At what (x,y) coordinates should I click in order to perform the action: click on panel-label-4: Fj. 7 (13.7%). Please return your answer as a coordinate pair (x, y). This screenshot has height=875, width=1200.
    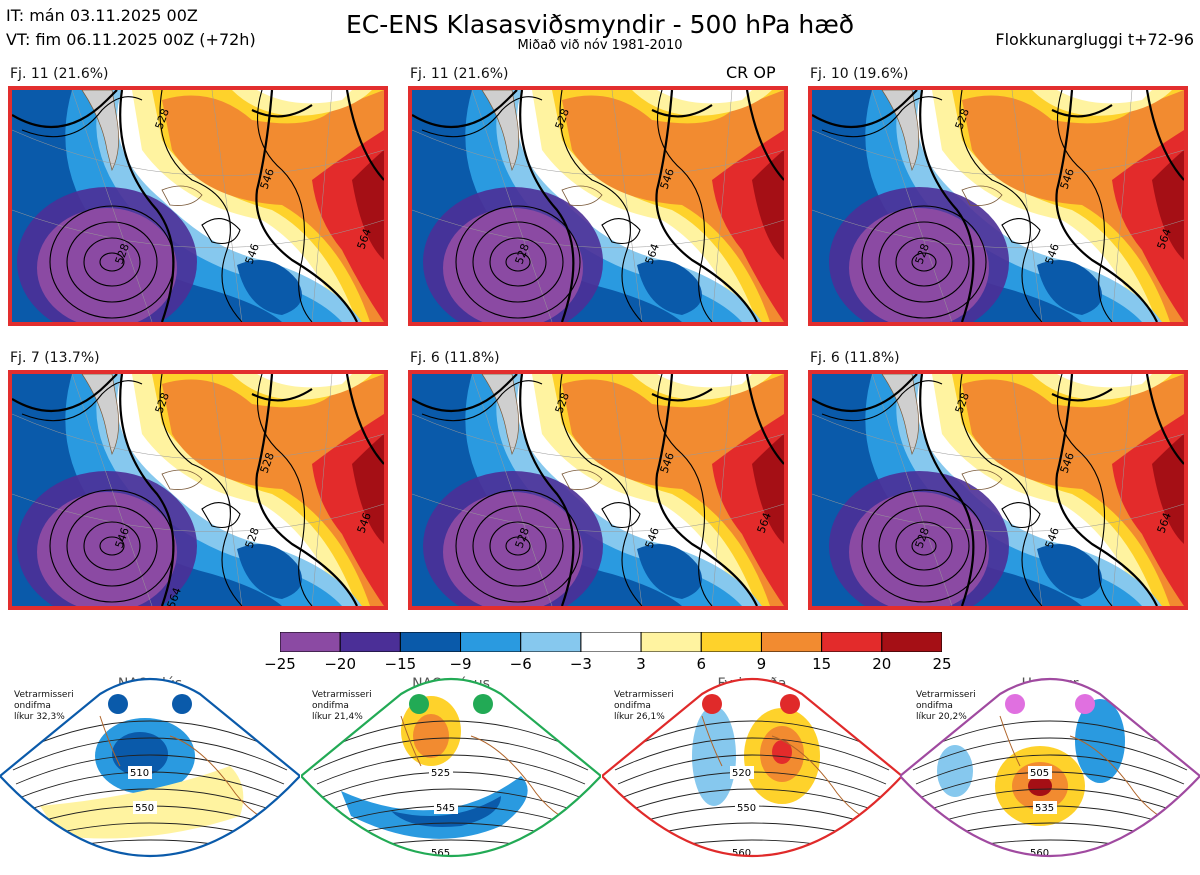
    Looking at the image, I should click on (55, 358).